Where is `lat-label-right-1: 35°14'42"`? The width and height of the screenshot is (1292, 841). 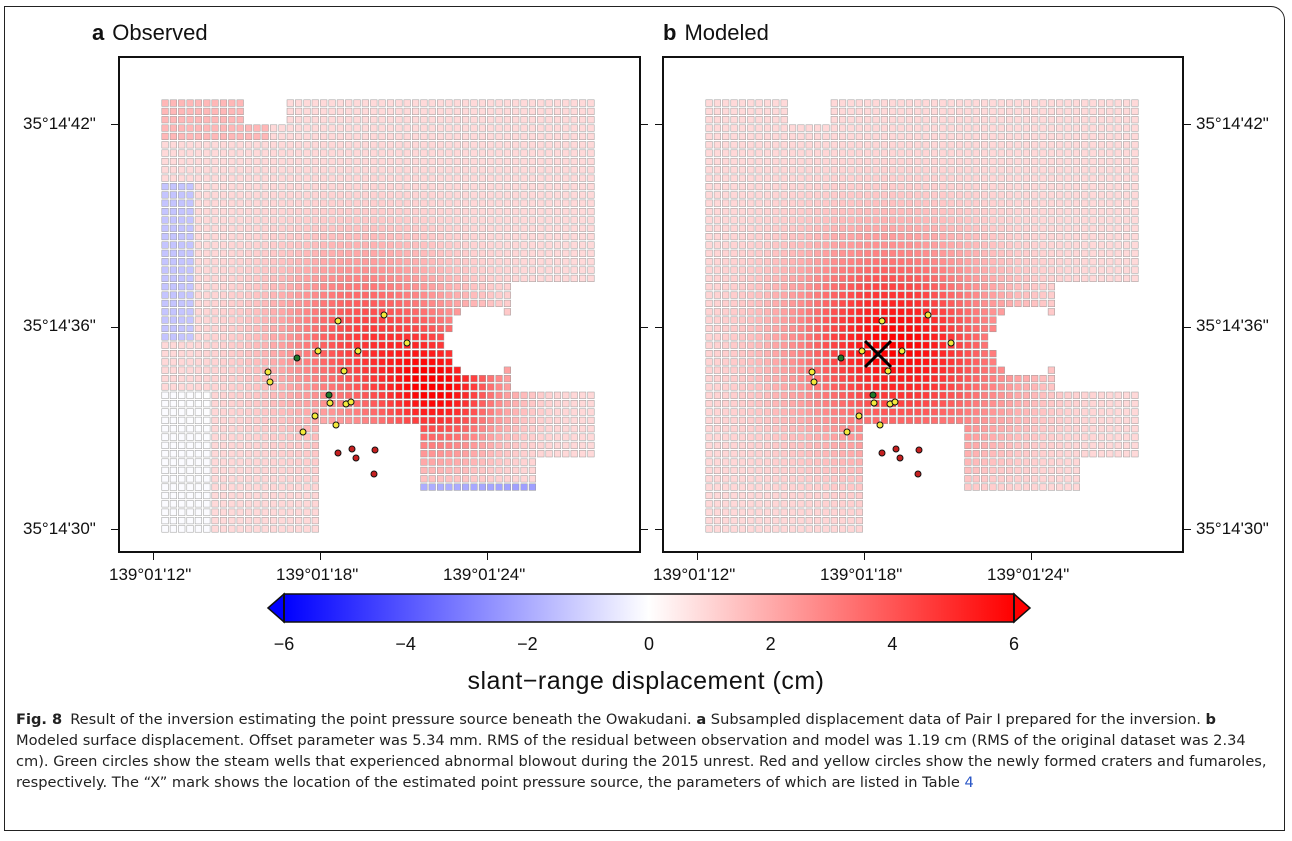 lat-label-right-1: 35°14'42" is located at coordinates (1232, 123).